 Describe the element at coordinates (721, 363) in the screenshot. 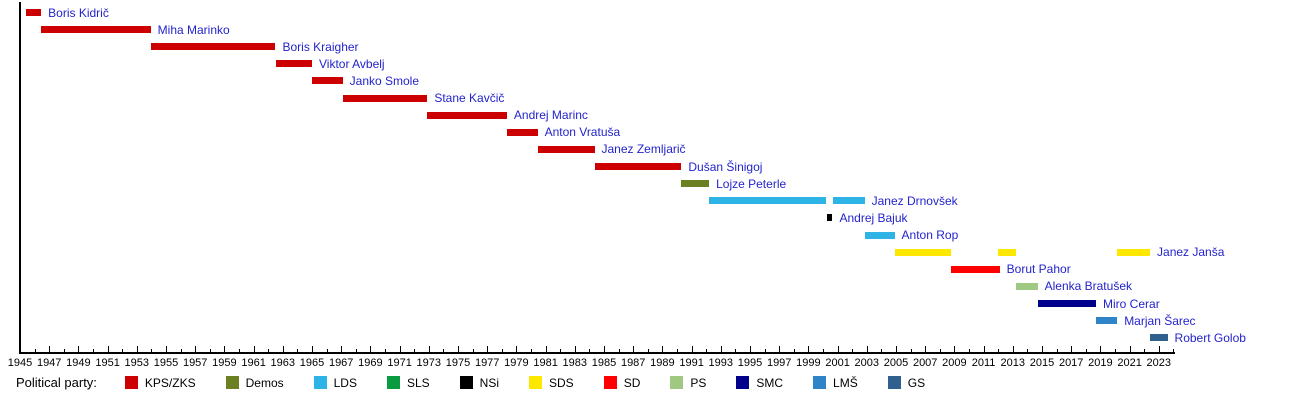

I see `axis-tick-label: 1993` at that location.